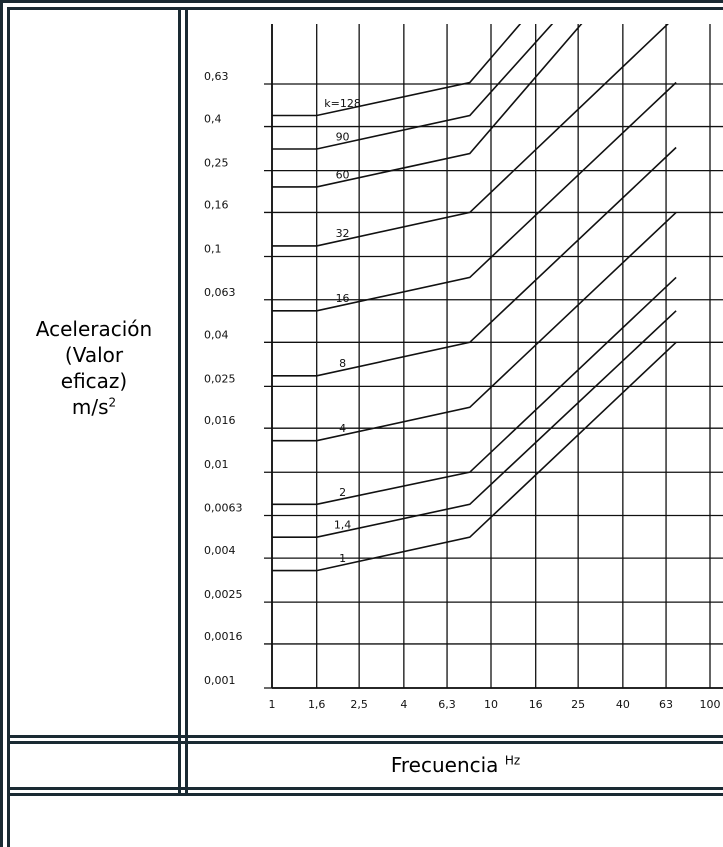 This screenshot has height=847, width=723. I want to click on x-axis-unit: Hz, so click(512, 760).